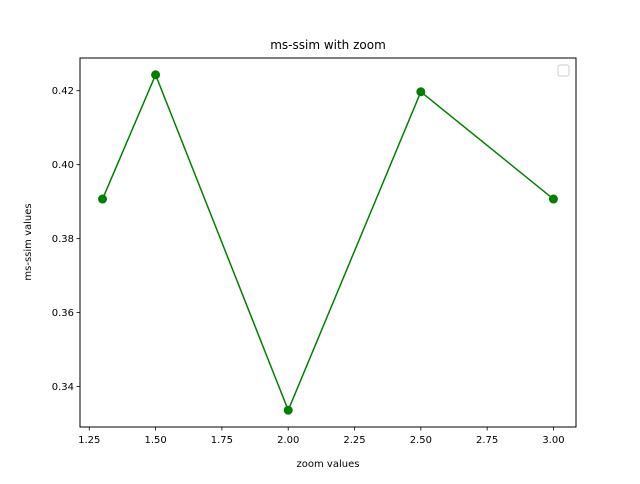 This screenshot has width=640, height=484. What do you see at coordinates (354, 440) in the screenshot?
I see `x-tick-label: 2.25` at bounding box center [354, 440].